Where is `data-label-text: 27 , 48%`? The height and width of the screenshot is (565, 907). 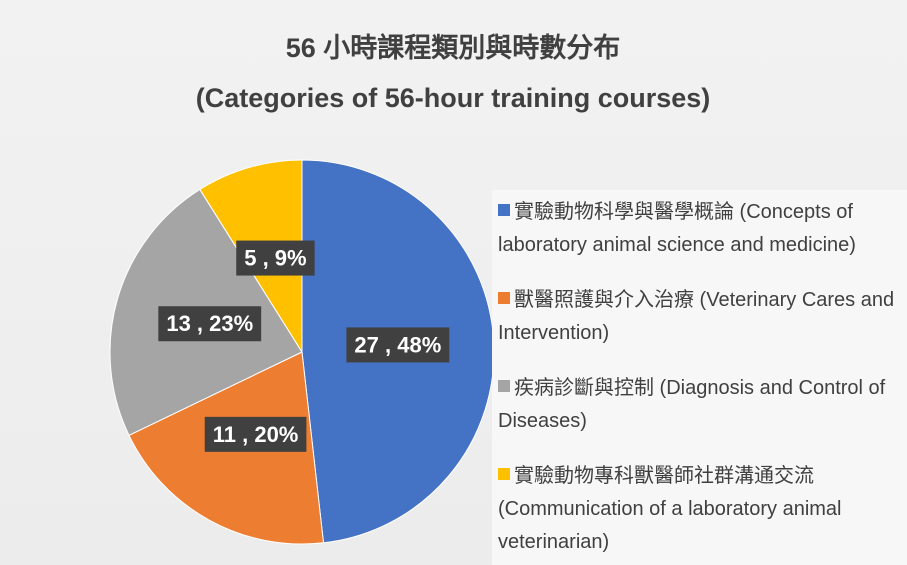
data-label-text: 27 , 48% is located at coordinates (397, 344).